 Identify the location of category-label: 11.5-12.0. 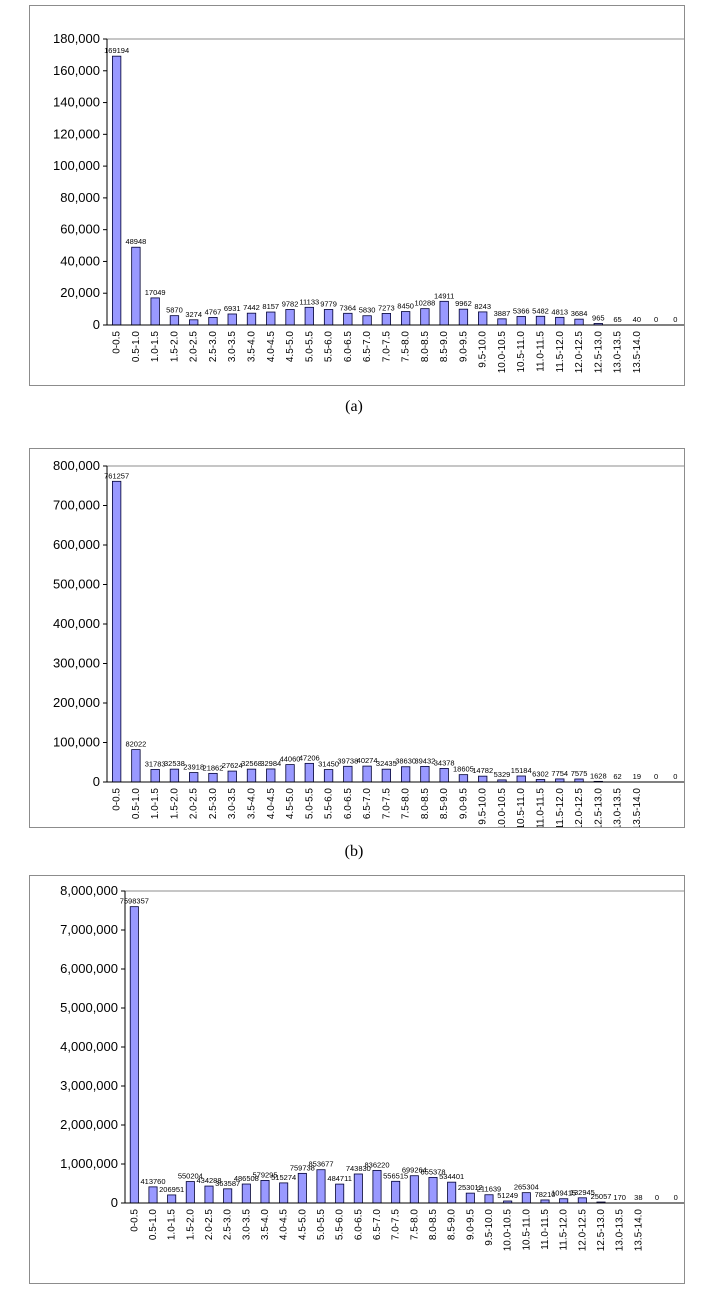
(560, 807).